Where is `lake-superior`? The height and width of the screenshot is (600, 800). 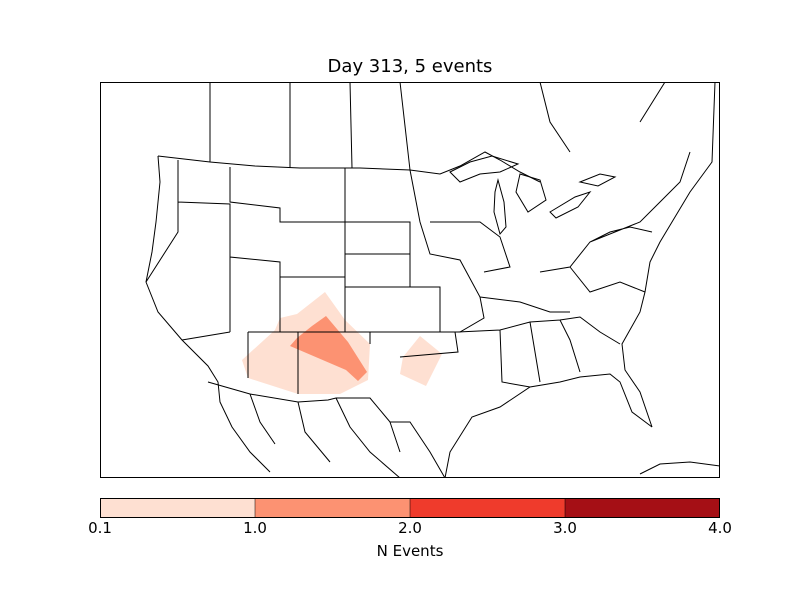 lake-superior is located at coordinates (484, 169).